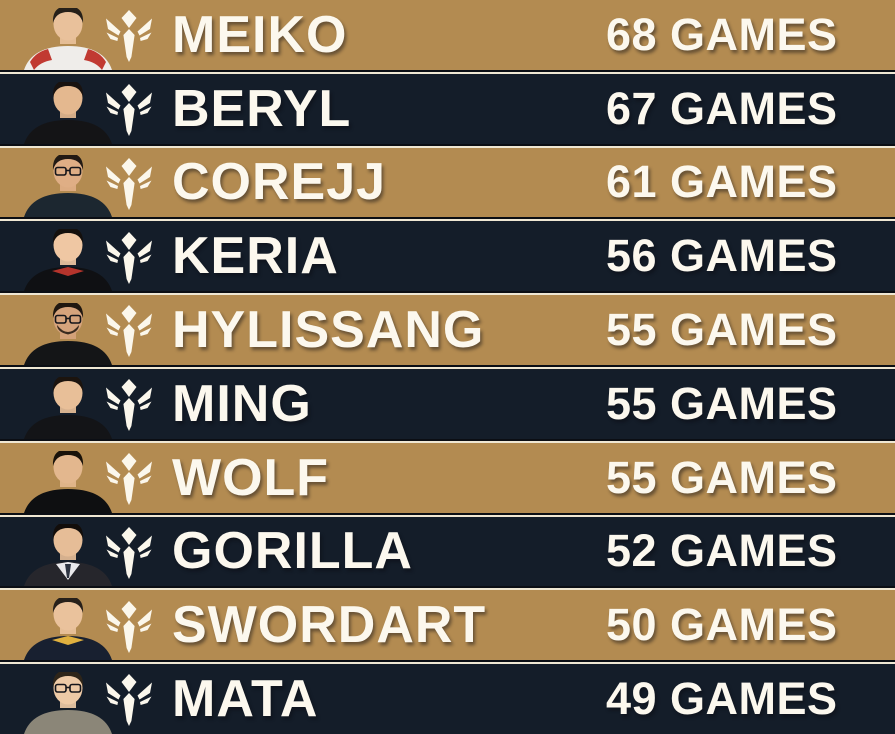 The image size is (895, 734). What do you see at coordinates (722, 256) in the screenshot?
I see `games-count: 56 GAMES` at bounding box center [722, 256].